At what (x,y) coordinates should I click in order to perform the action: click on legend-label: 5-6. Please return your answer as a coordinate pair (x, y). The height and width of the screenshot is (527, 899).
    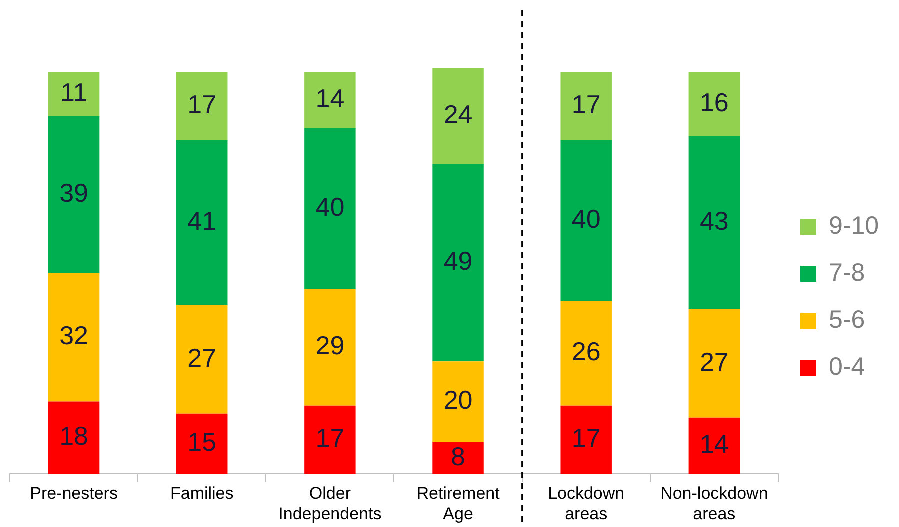
    Looking at the image, I should click on (847, 320).